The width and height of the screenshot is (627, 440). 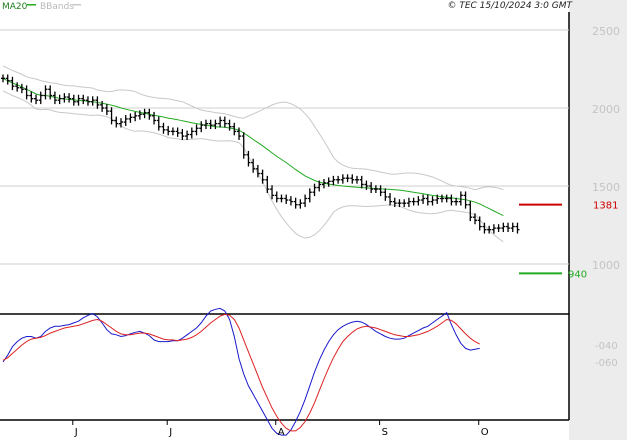 I want to click on legend-bbands: BBands, so click(x=57, y=7).